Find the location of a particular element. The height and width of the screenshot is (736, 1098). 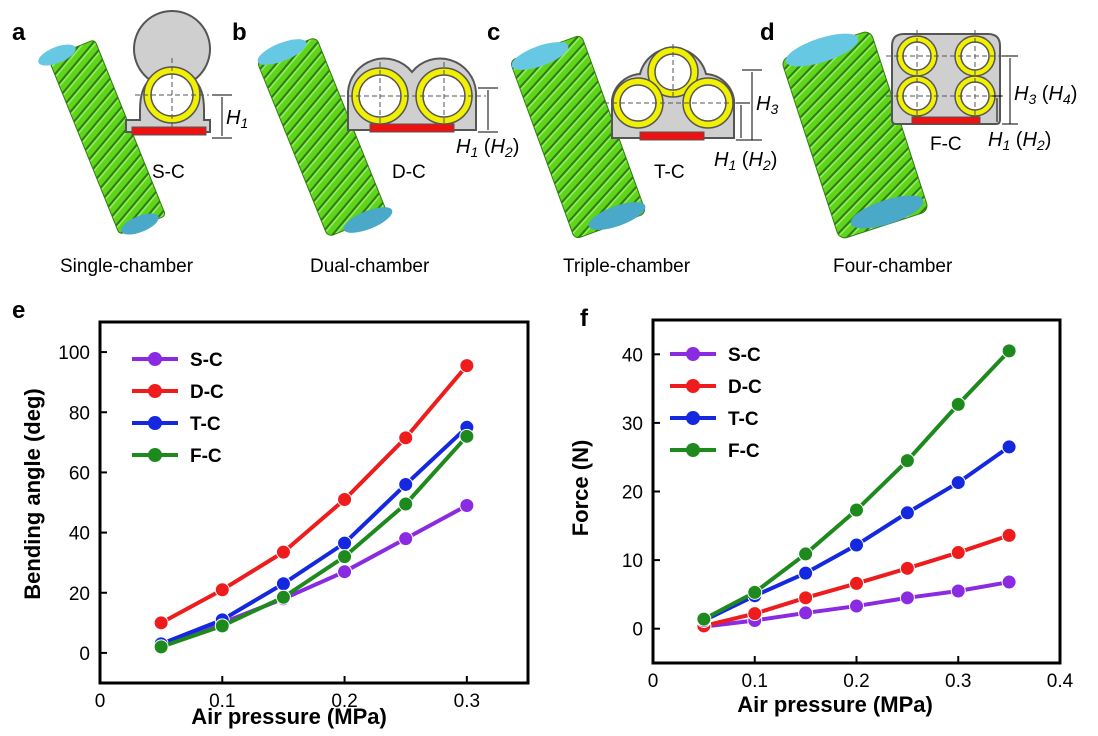

h4-label-d: H is located at coordinates (1055, 94).